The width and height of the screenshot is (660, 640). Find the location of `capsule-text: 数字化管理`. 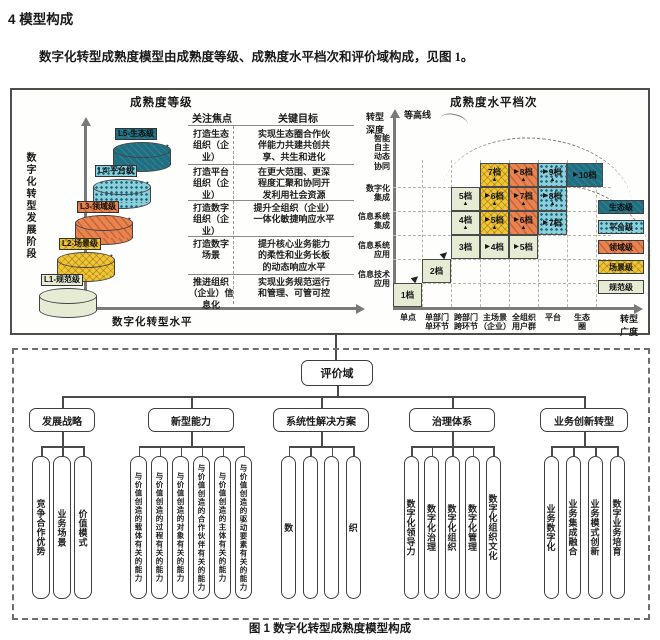

capsule-text: 数字化管理 is located at coordinates (472, 527).